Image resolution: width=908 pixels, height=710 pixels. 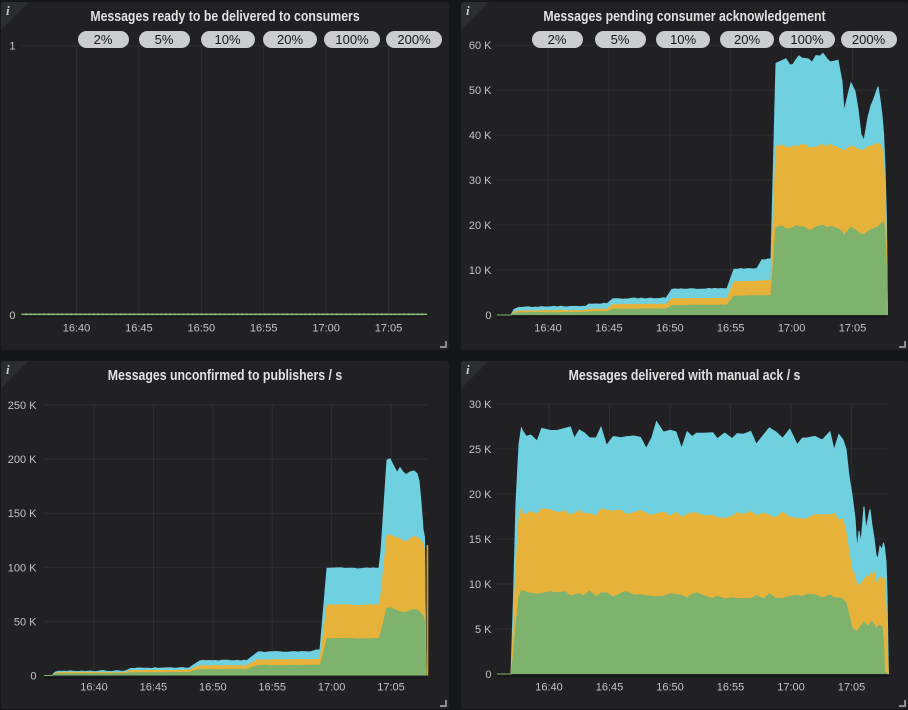 I want to click on svg-text: 25 K, so click(x=480, y=450).